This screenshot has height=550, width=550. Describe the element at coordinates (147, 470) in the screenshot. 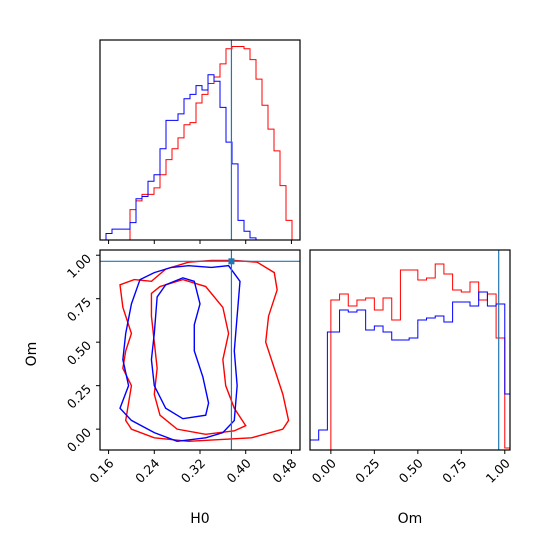

I see `h0-tick-label: 0.24` at that location.